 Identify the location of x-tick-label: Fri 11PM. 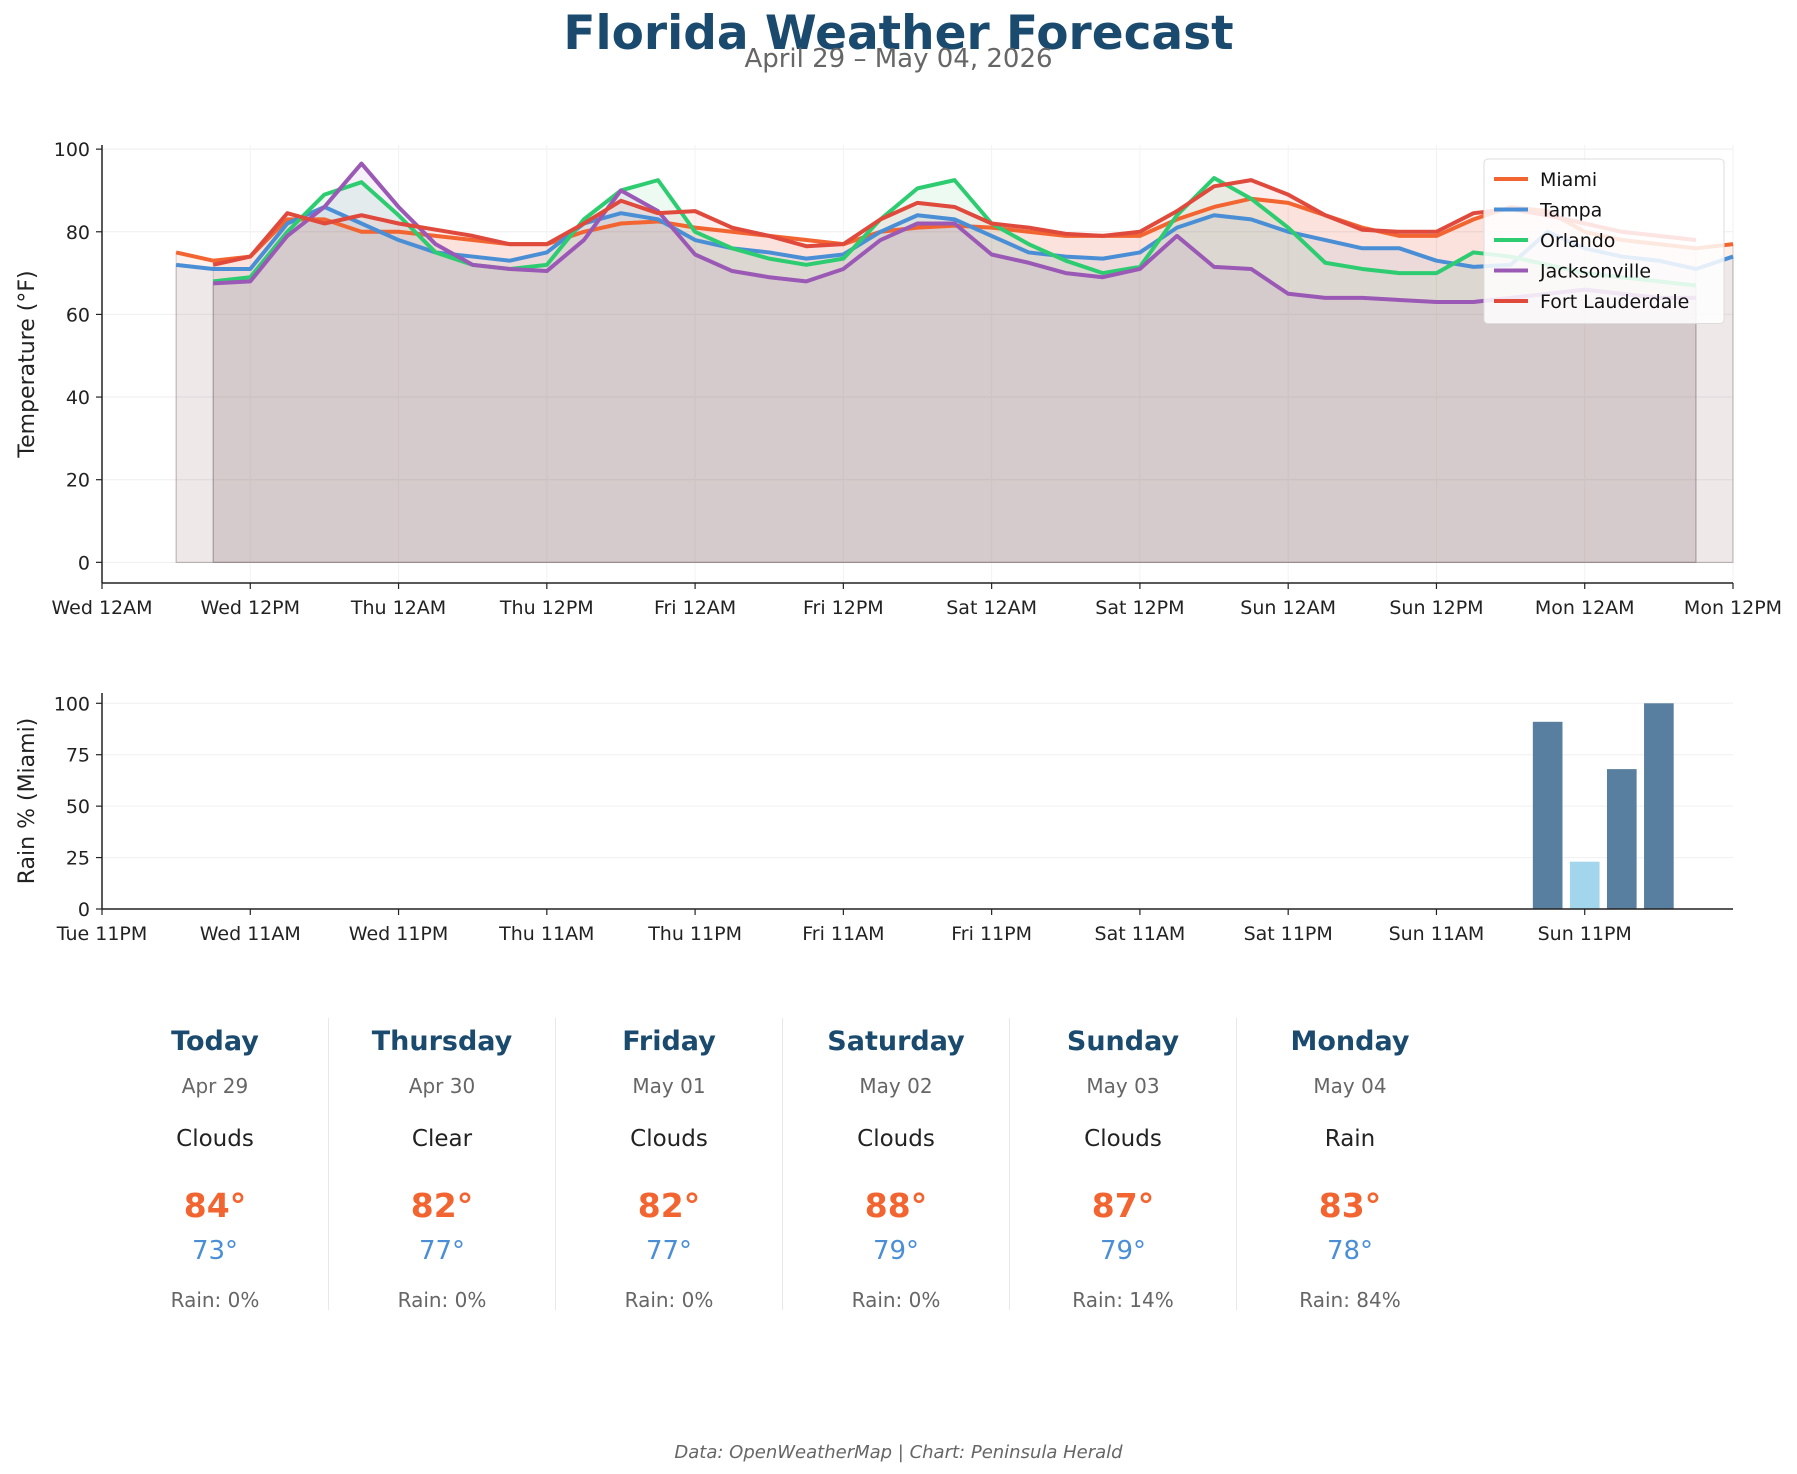
(991, 934).